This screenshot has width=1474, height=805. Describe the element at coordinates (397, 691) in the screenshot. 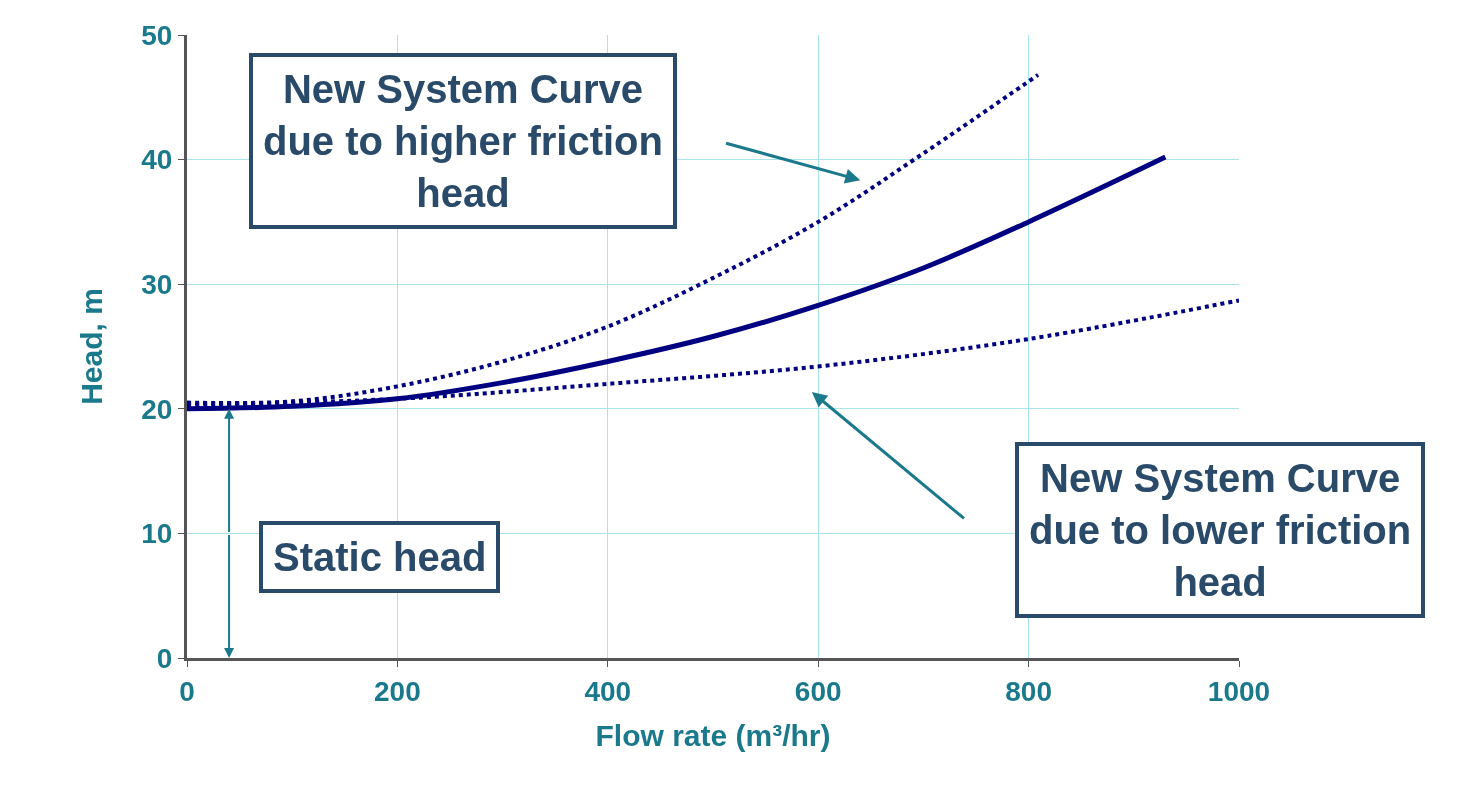

I see `x-tick-label: 200` at that location.